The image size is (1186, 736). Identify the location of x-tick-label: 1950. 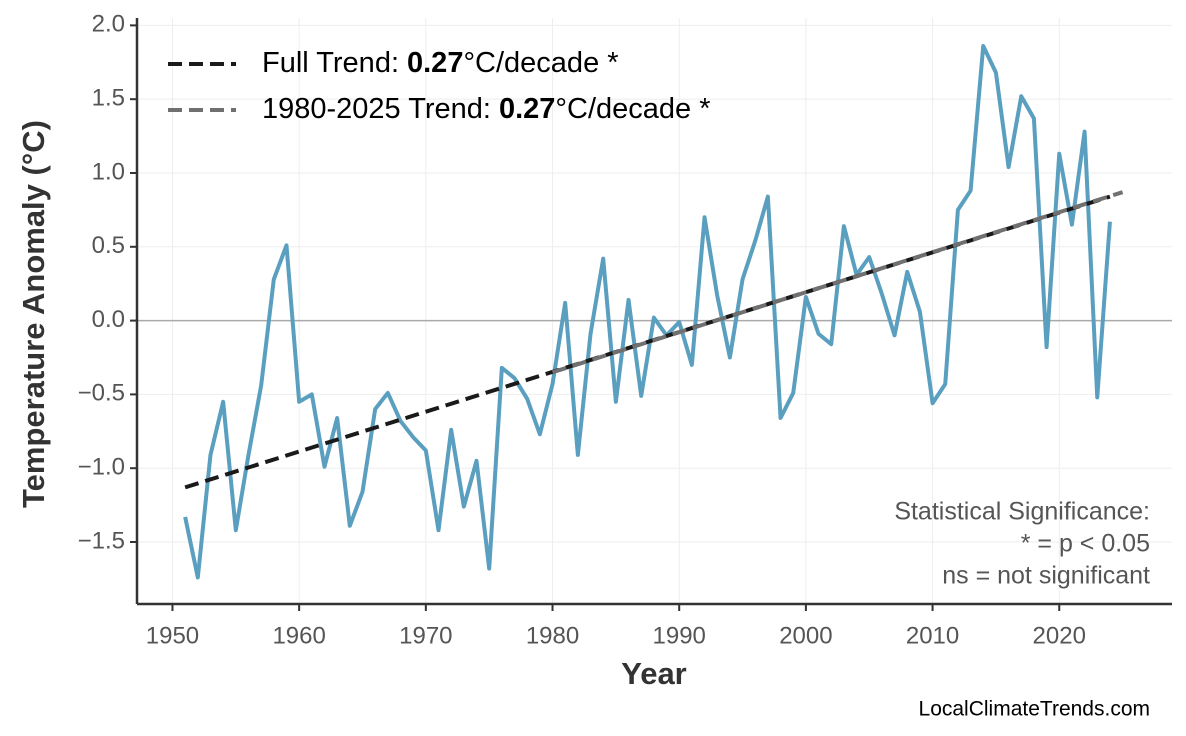
(172, 635).